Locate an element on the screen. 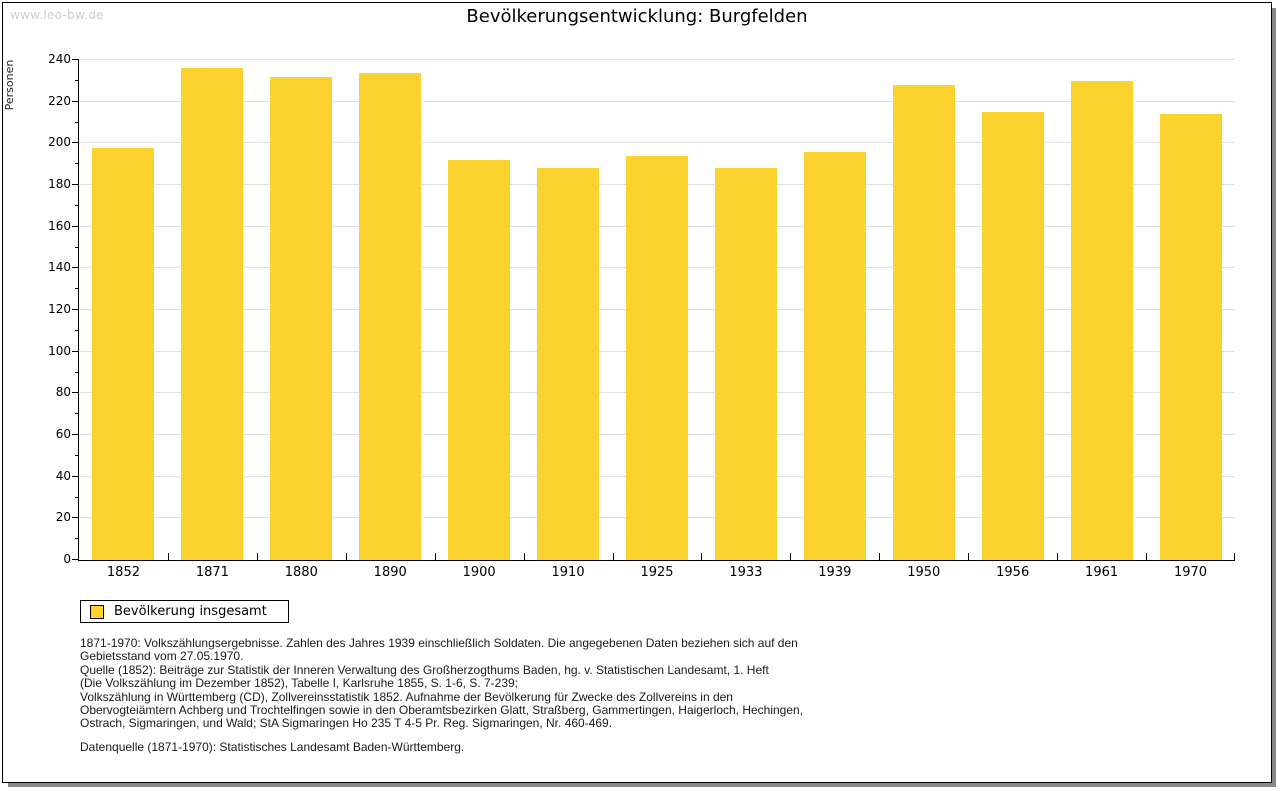 This screenshot has height=791, width=1280. y-tick-label: 100 is located at coordinates (59, 350).